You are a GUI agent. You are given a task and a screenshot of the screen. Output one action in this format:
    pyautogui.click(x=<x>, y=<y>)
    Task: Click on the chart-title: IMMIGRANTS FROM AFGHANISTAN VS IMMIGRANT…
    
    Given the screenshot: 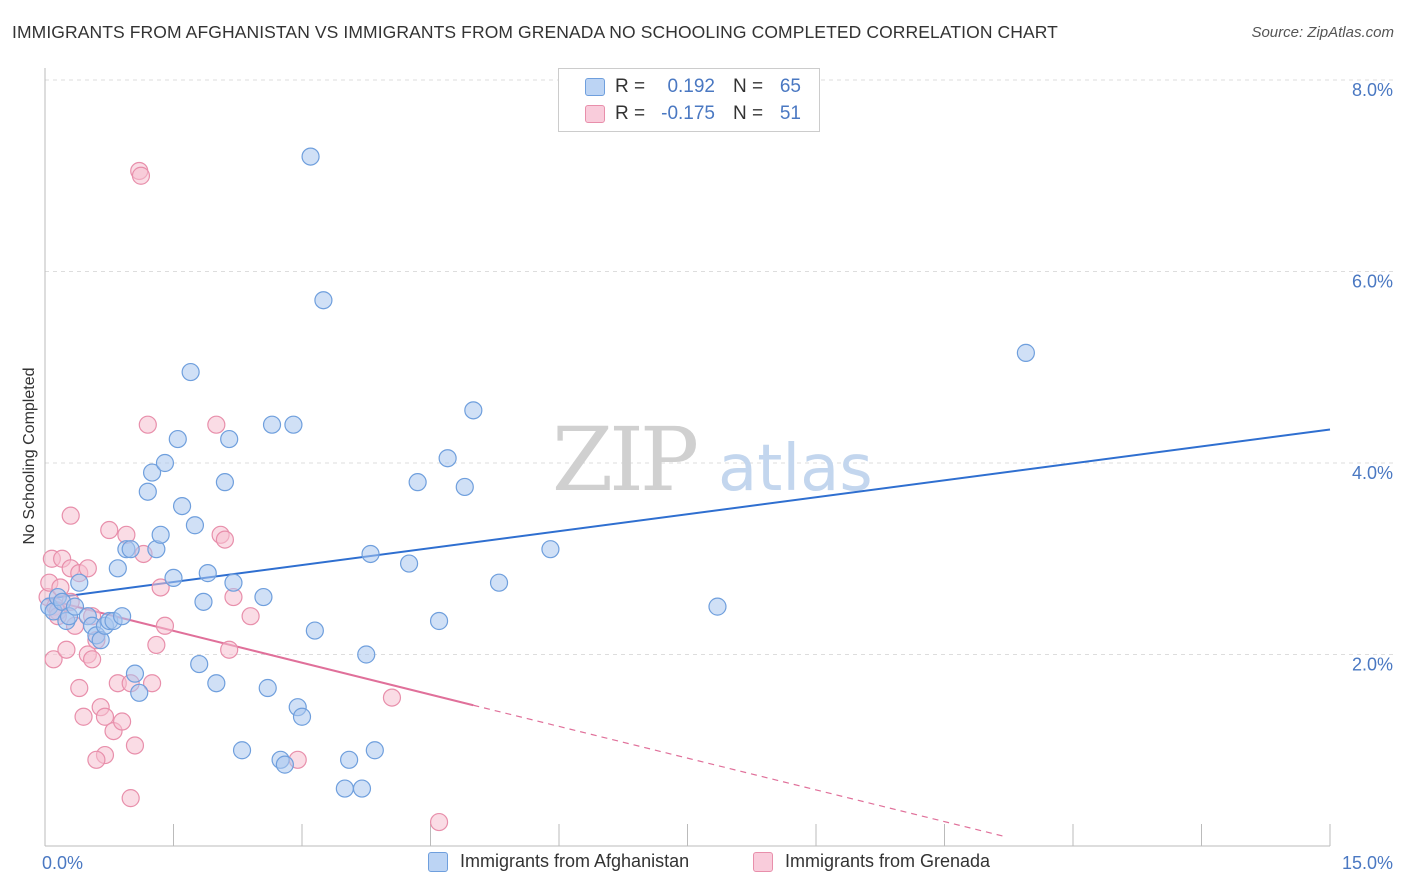 What is the action you would take?
    pyautogui.click(x=535, y=32)
    